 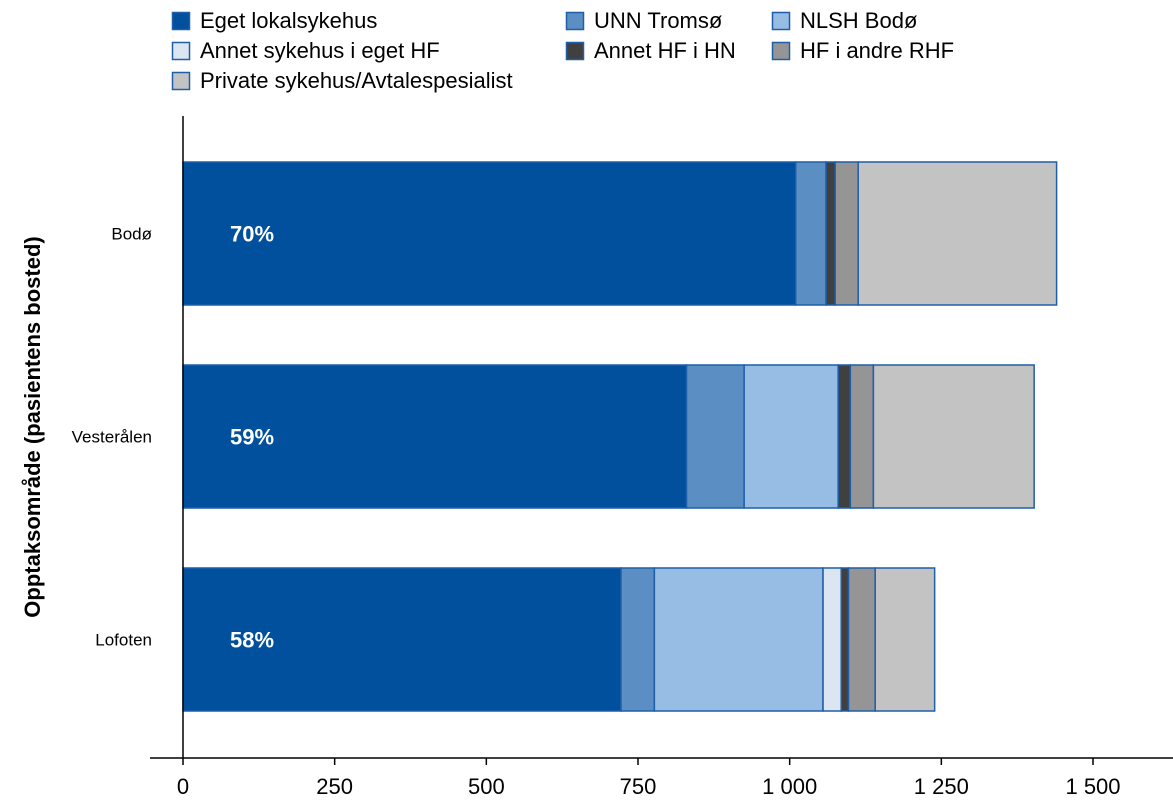 I want to click on category-labels: Bodø Vesterålen Lofoten, so click(x=112, y=437).